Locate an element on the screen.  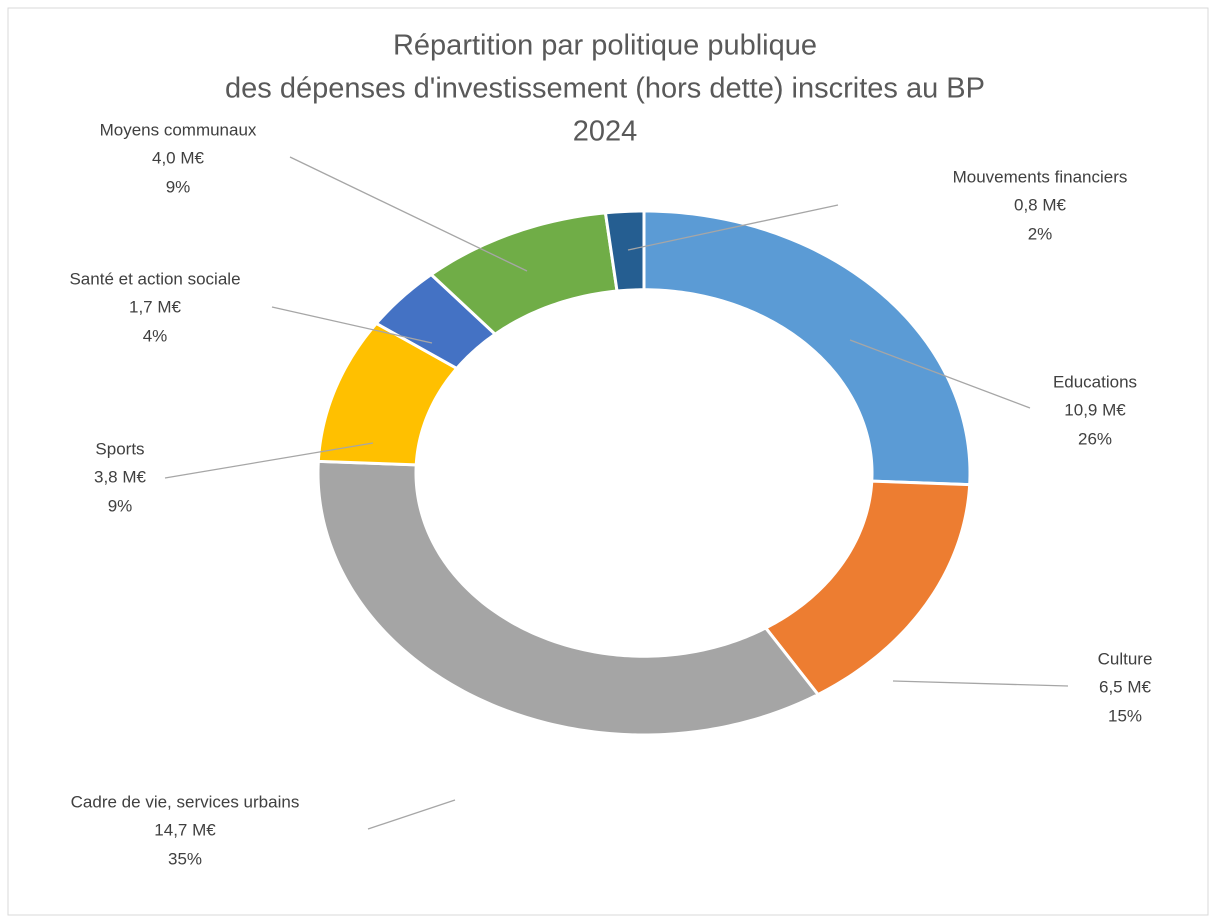
data-label-category: Moyens communaux is located at coordinates (178, 129).